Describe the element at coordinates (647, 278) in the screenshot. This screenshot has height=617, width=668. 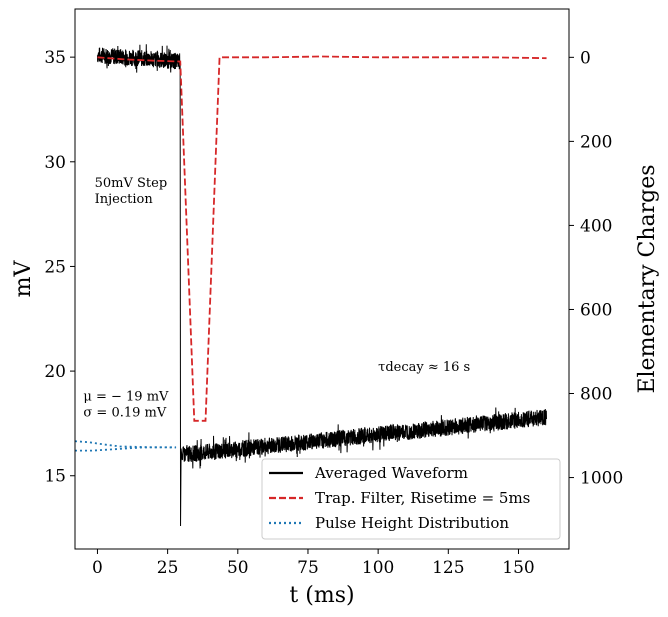
I see `y-right-axis-label: Elementary Charges` at that location.